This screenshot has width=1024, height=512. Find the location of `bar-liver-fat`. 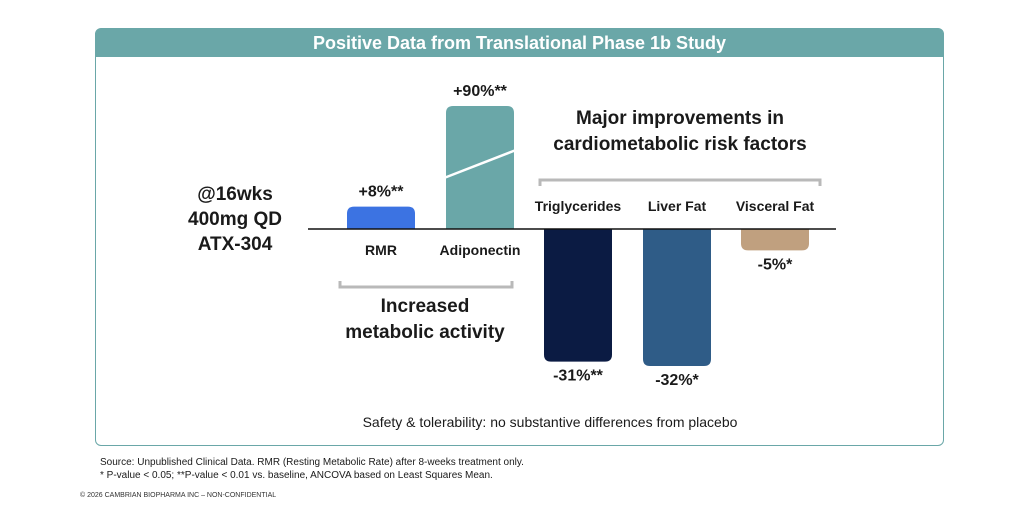

bar-liver-fat is located at coordinates (677, 297).